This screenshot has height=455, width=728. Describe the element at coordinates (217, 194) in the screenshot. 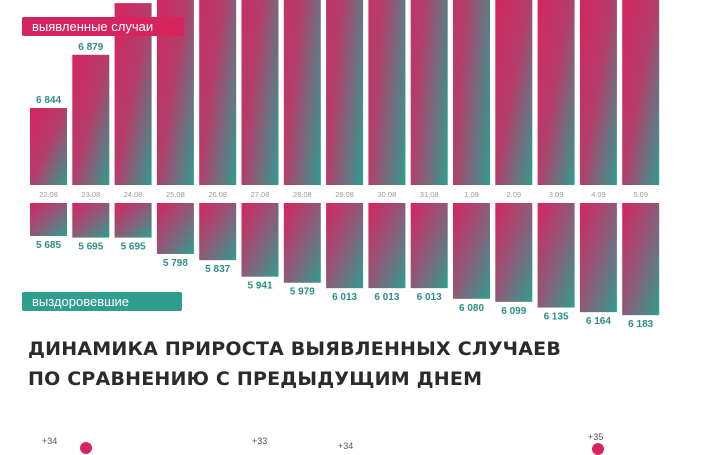

I see `date-tick-label: 26.08` at that location.